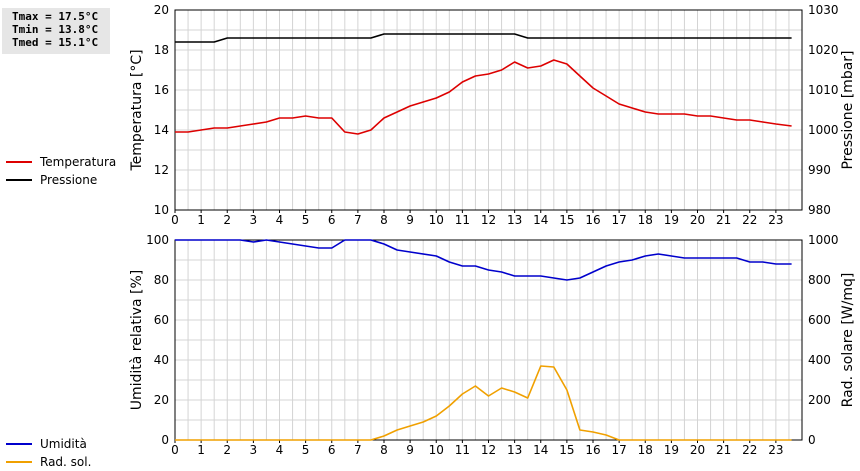  Describe the element at coordinates (161, 90) in the screenshot. I see `y-left-tick-label: 16` at that location.